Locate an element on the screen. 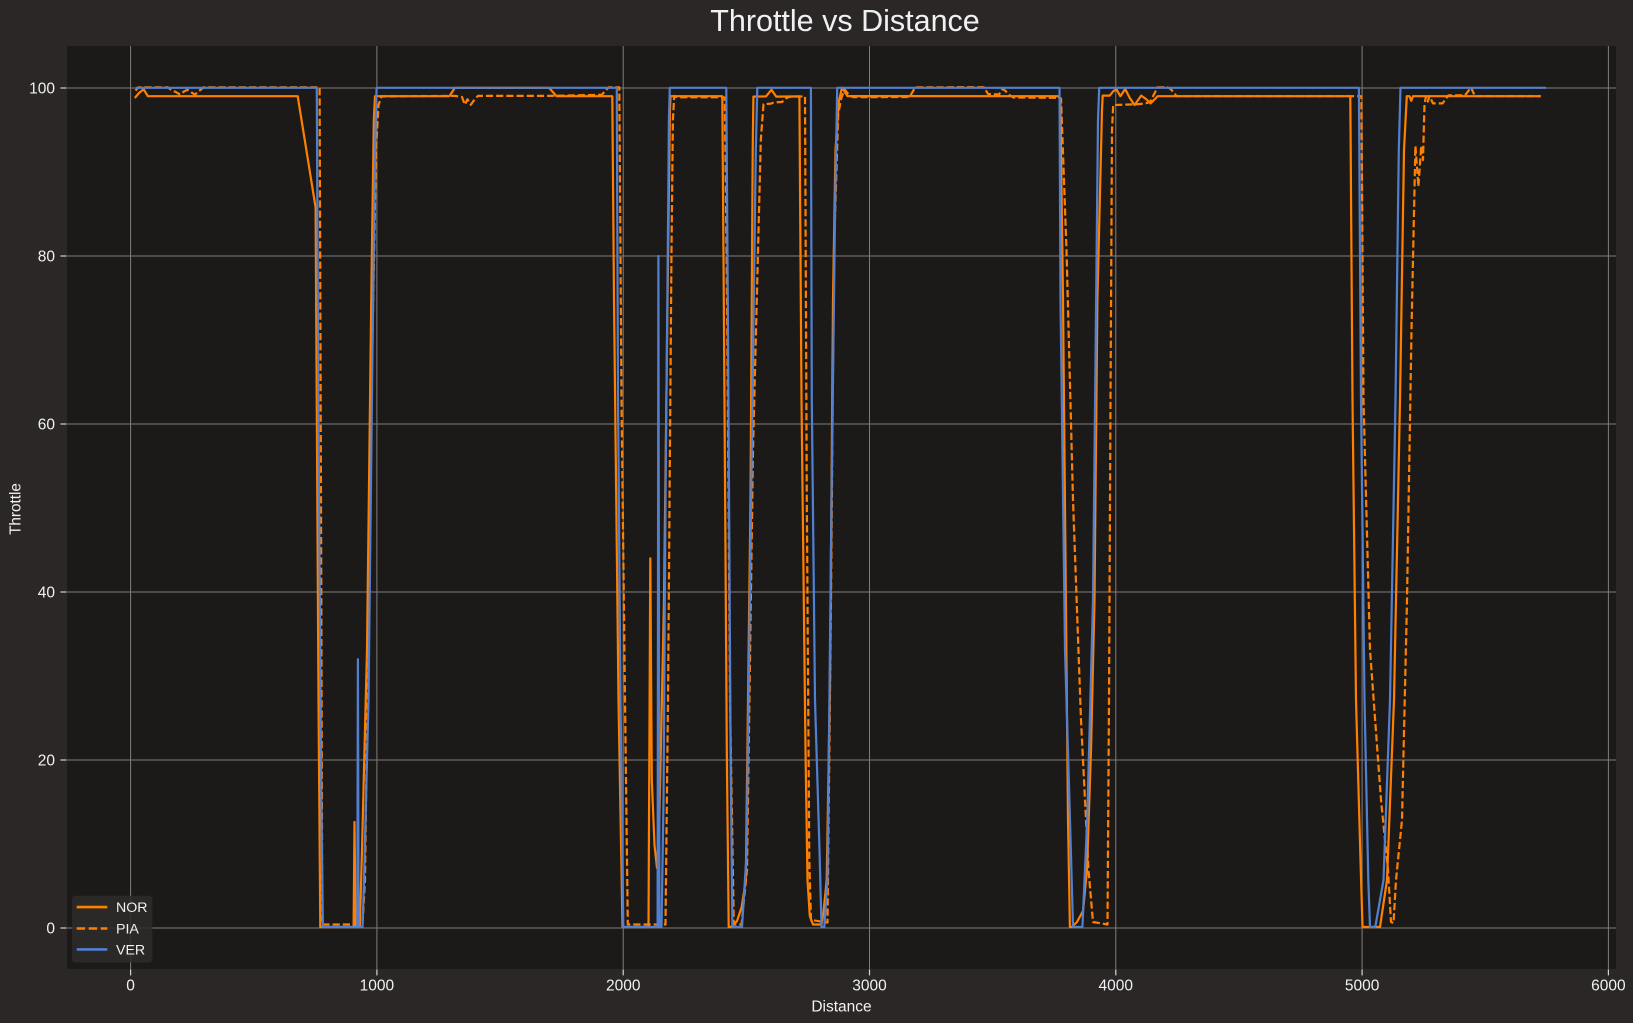 This screenshot has height=1023, width=1633. svg-text: 1000 is located at coordinates (377, 986).